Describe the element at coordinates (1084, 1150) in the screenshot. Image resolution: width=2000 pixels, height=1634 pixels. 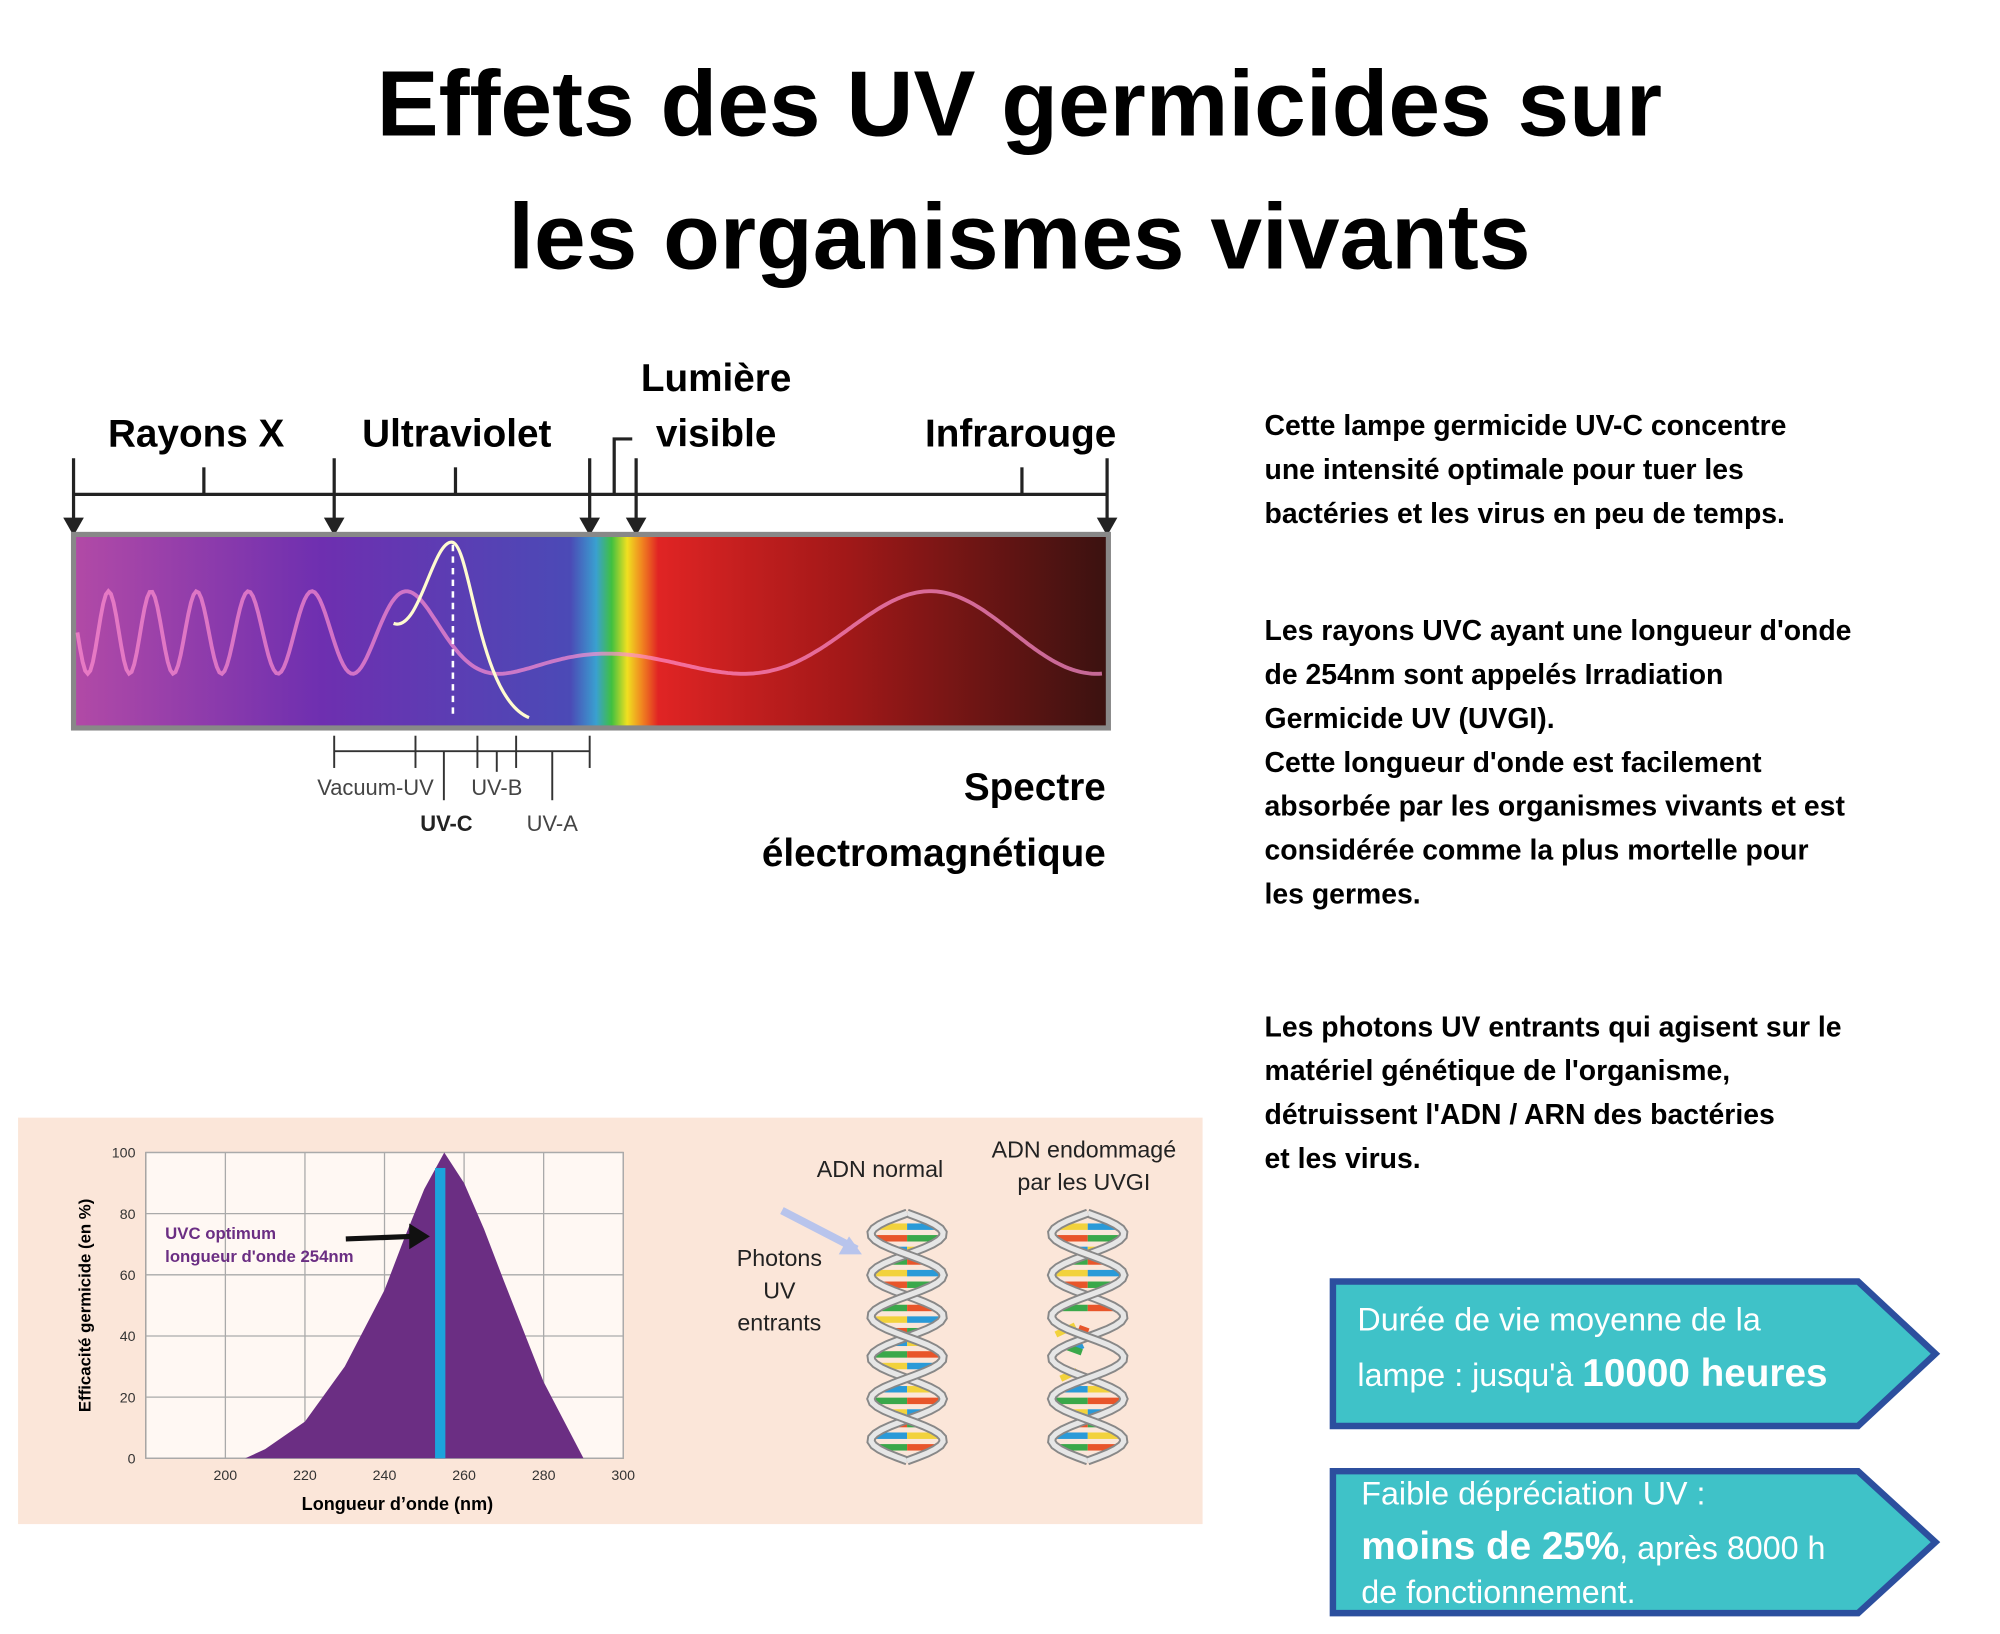
I see `dna-label: ADN endommagé` at that location.